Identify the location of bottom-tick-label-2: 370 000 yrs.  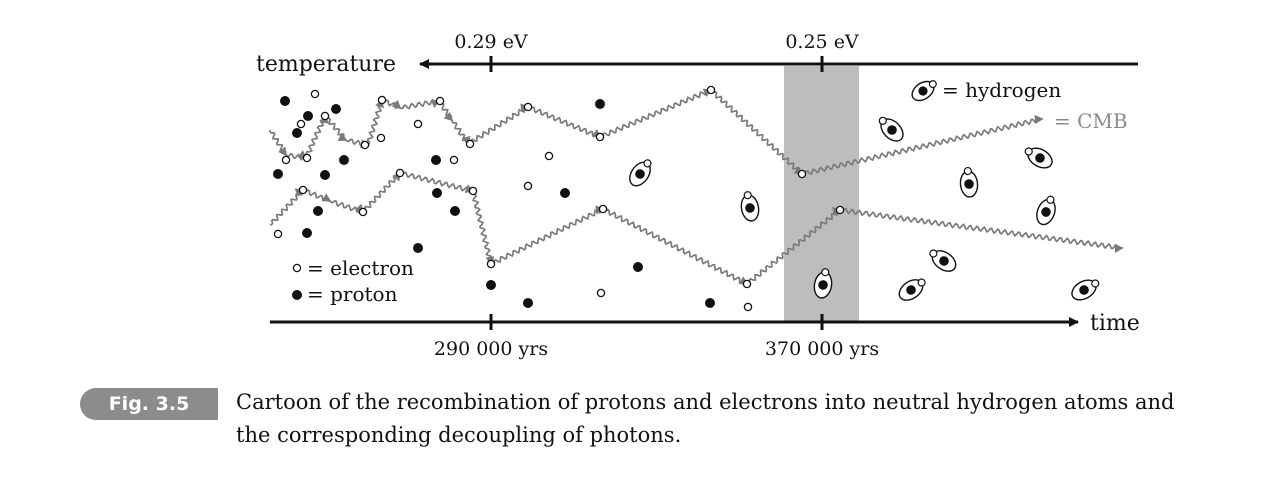
(822, 349).